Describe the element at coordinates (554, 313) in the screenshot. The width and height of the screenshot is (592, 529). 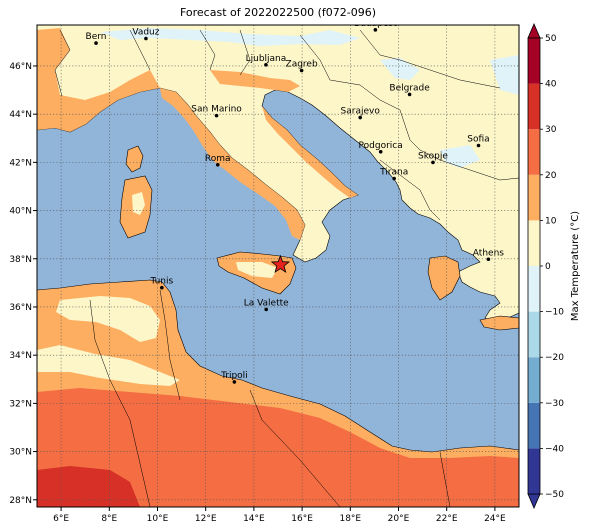
I see `colorbar-tick-label: −10` at that location.